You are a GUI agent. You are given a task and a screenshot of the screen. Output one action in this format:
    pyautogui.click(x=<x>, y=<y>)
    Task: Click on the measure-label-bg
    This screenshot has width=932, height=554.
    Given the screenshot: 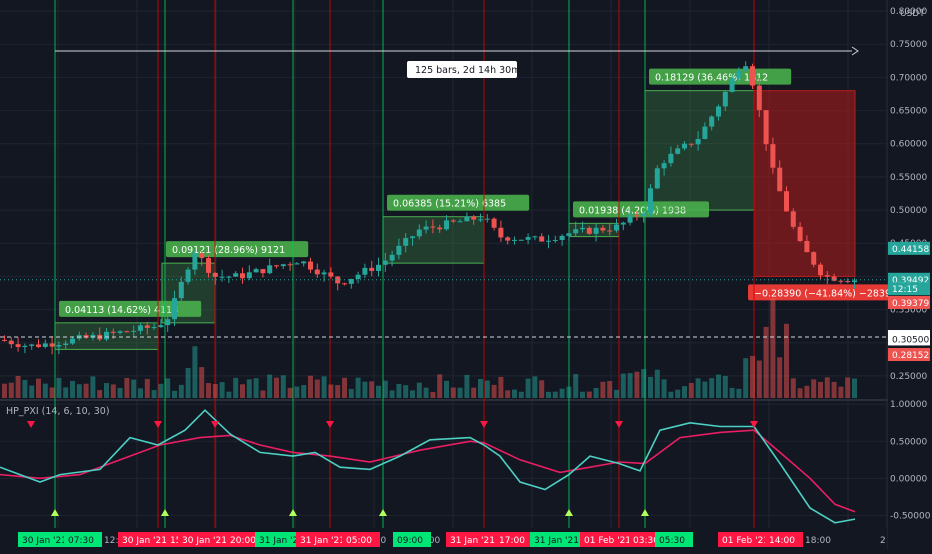 What is the action you would take?
    pyautogui.click(x=462, y=69)
    